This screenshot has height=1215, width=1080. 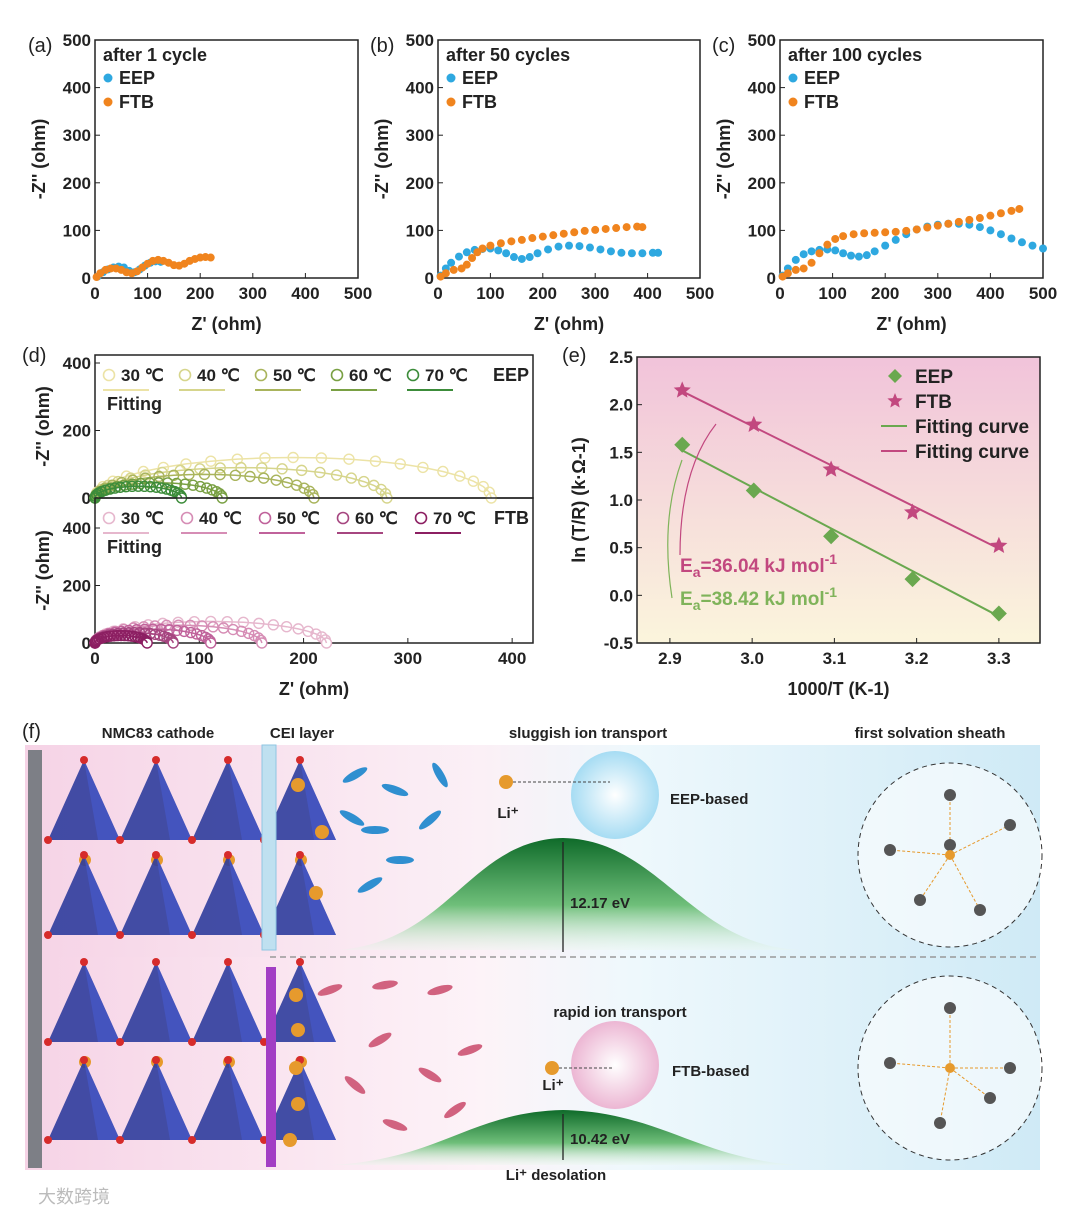 I want to click on x-tick-label: 400, so click(x=647, y=293).